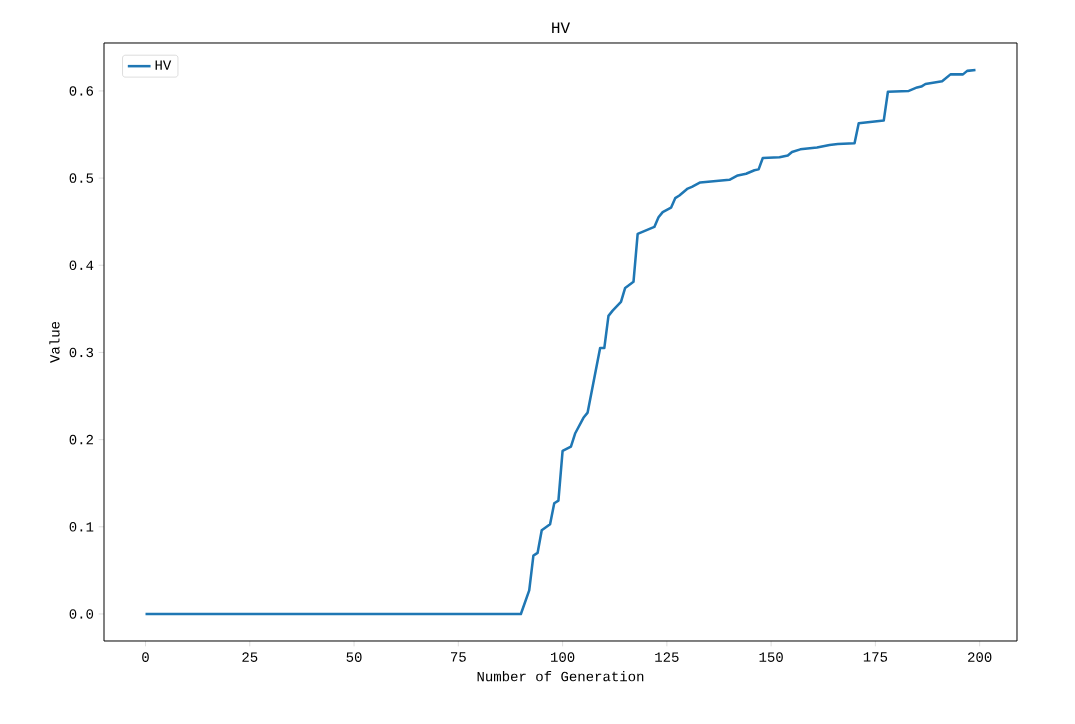 Image resolution: width=1075 pixels, height=724 pixels. Describe the element at coordinates (771, 657) in the screenshot. I see `x-tick-label: 150` at that location.